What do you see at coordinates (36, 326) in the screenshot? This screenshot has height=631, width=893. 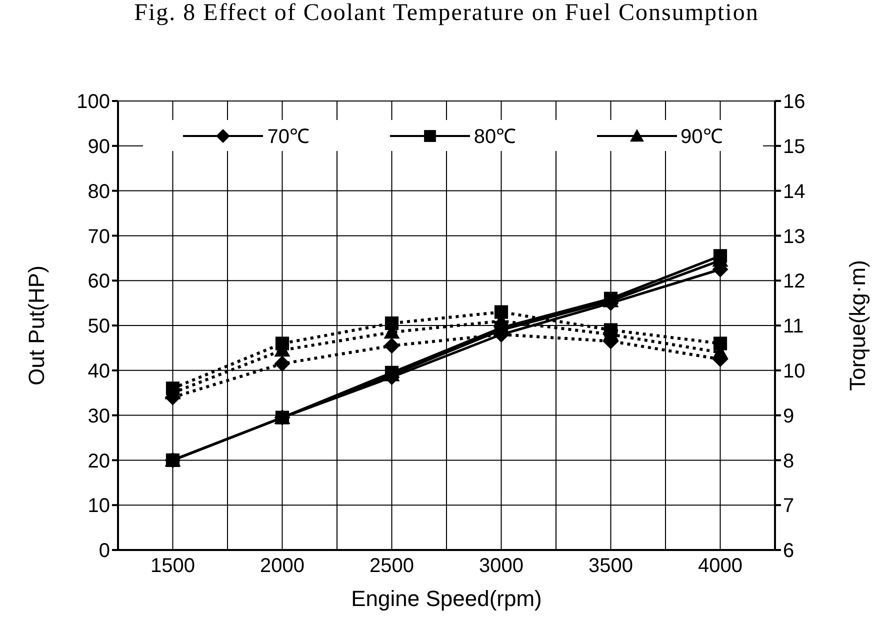 I see `y-axis-title: Out Put(HP)` at bounding box center [36, 326].